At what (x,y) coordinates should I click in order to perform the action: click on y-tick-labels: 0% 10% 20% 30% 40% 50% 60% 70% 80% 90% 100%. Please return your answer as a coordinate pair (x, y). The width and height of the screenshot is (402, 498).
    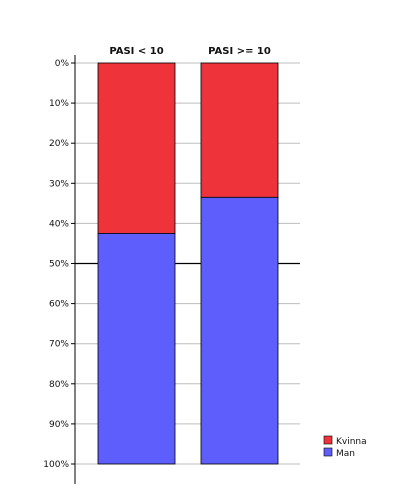
    Looking at the image, I should click on (56, 264).